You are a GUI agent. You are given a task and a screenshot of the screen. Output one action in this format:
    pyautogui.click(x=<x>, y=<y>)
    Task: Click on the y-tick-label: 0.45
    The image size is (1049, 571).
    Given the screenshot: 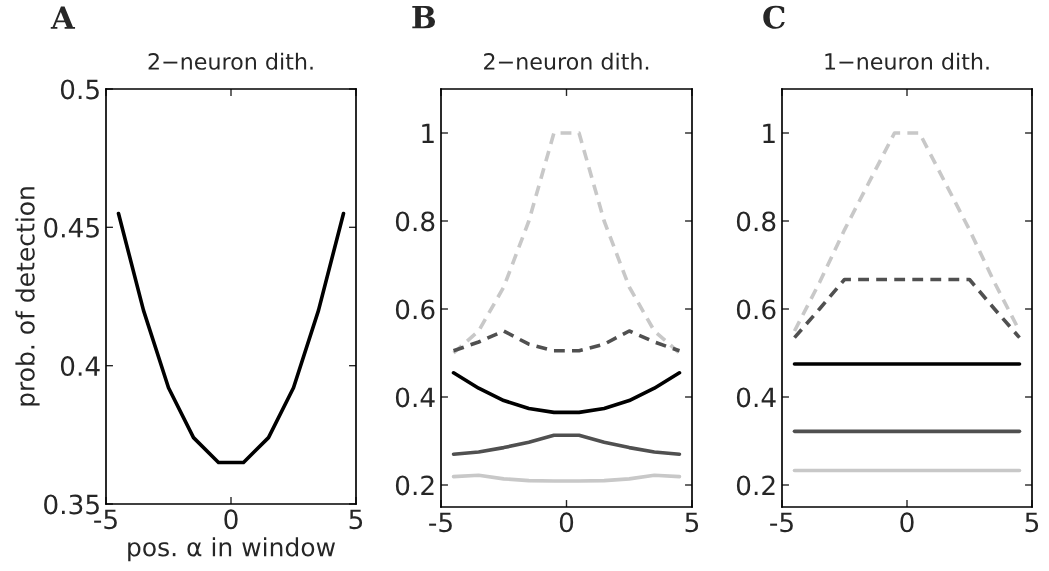 What is the action you would take?
    pyautogui.click(x=71, y=227)
    